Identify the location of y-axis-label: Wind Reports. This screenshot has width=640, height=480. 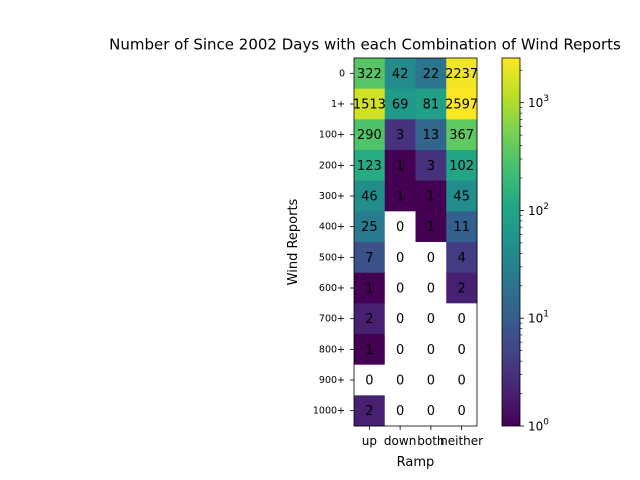
(293, 241).